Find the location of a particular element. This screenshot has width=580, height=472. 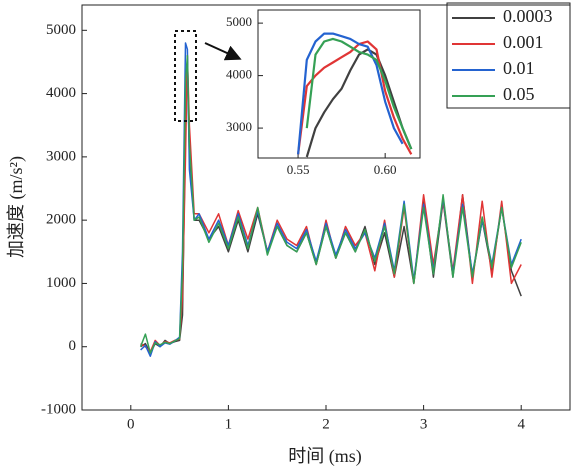

x-tick-label: 4 is located at coordinates (521, 424).